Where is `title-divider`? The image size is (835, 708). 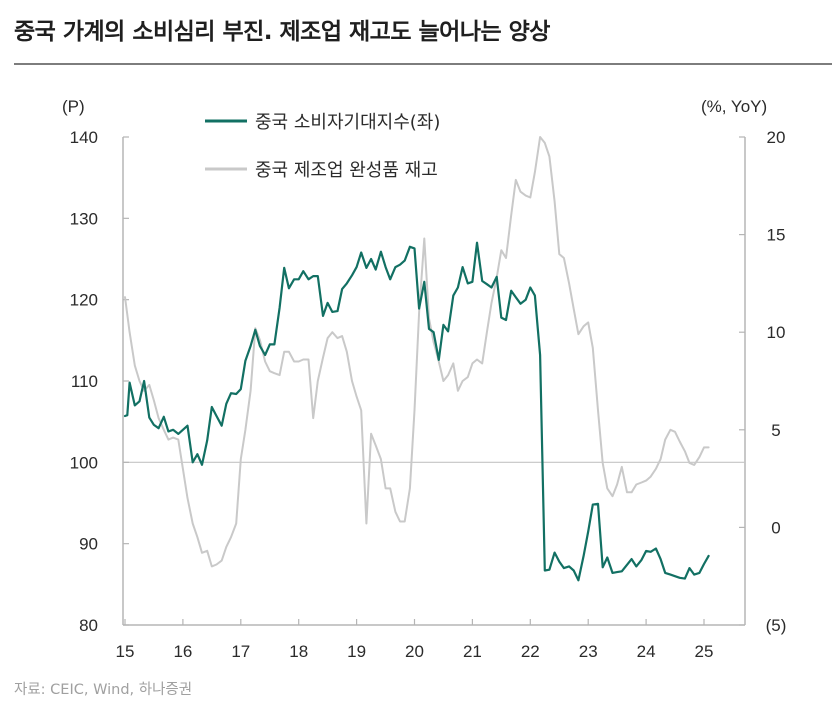 title-divider is located at coordinates (423, 64).